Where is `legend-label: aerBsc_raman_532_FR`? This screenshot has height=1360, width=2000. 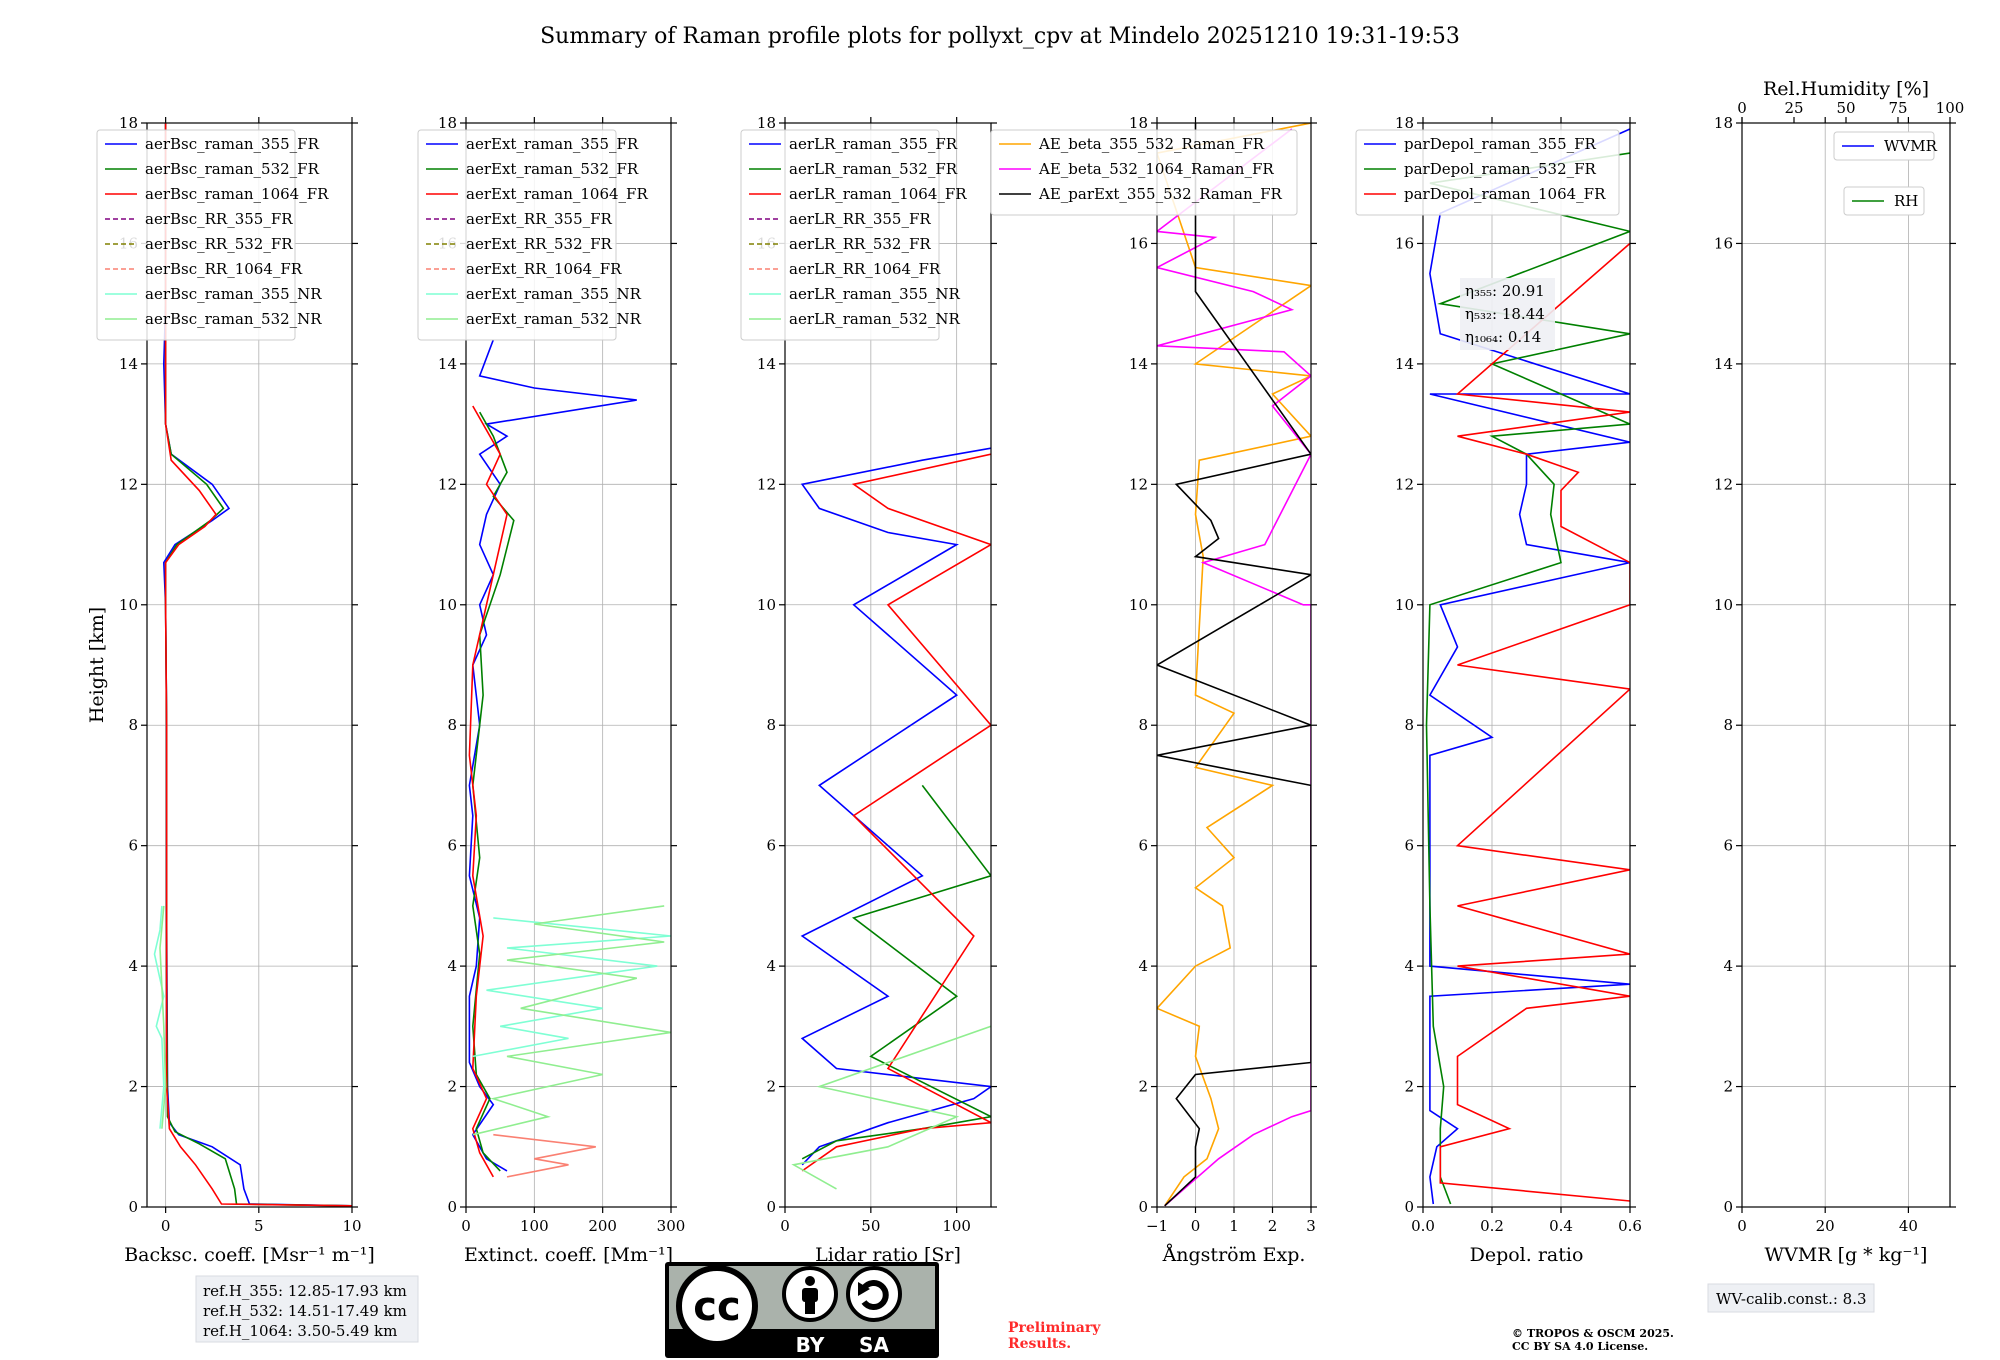
legend-label: aerBsc_raman_532_FR is located at coordinates (232, 169).